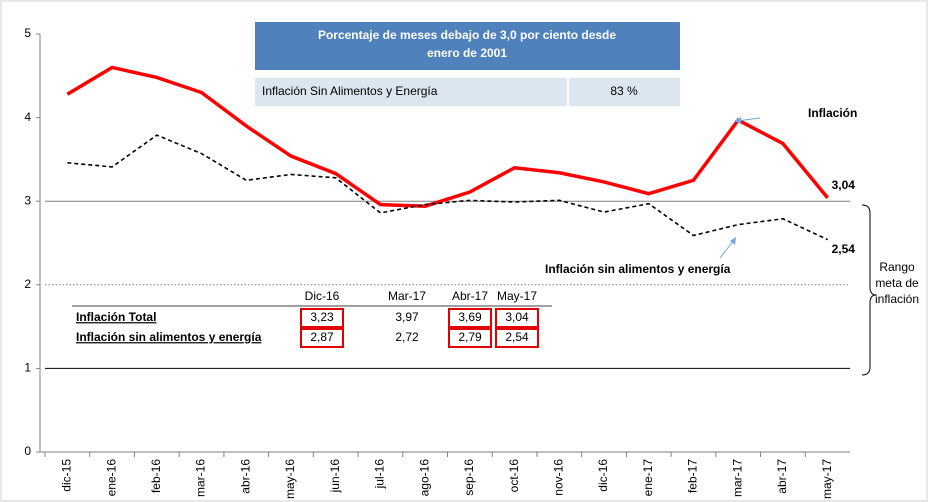  I want to click on range-label: meta de, so click(897, 283).